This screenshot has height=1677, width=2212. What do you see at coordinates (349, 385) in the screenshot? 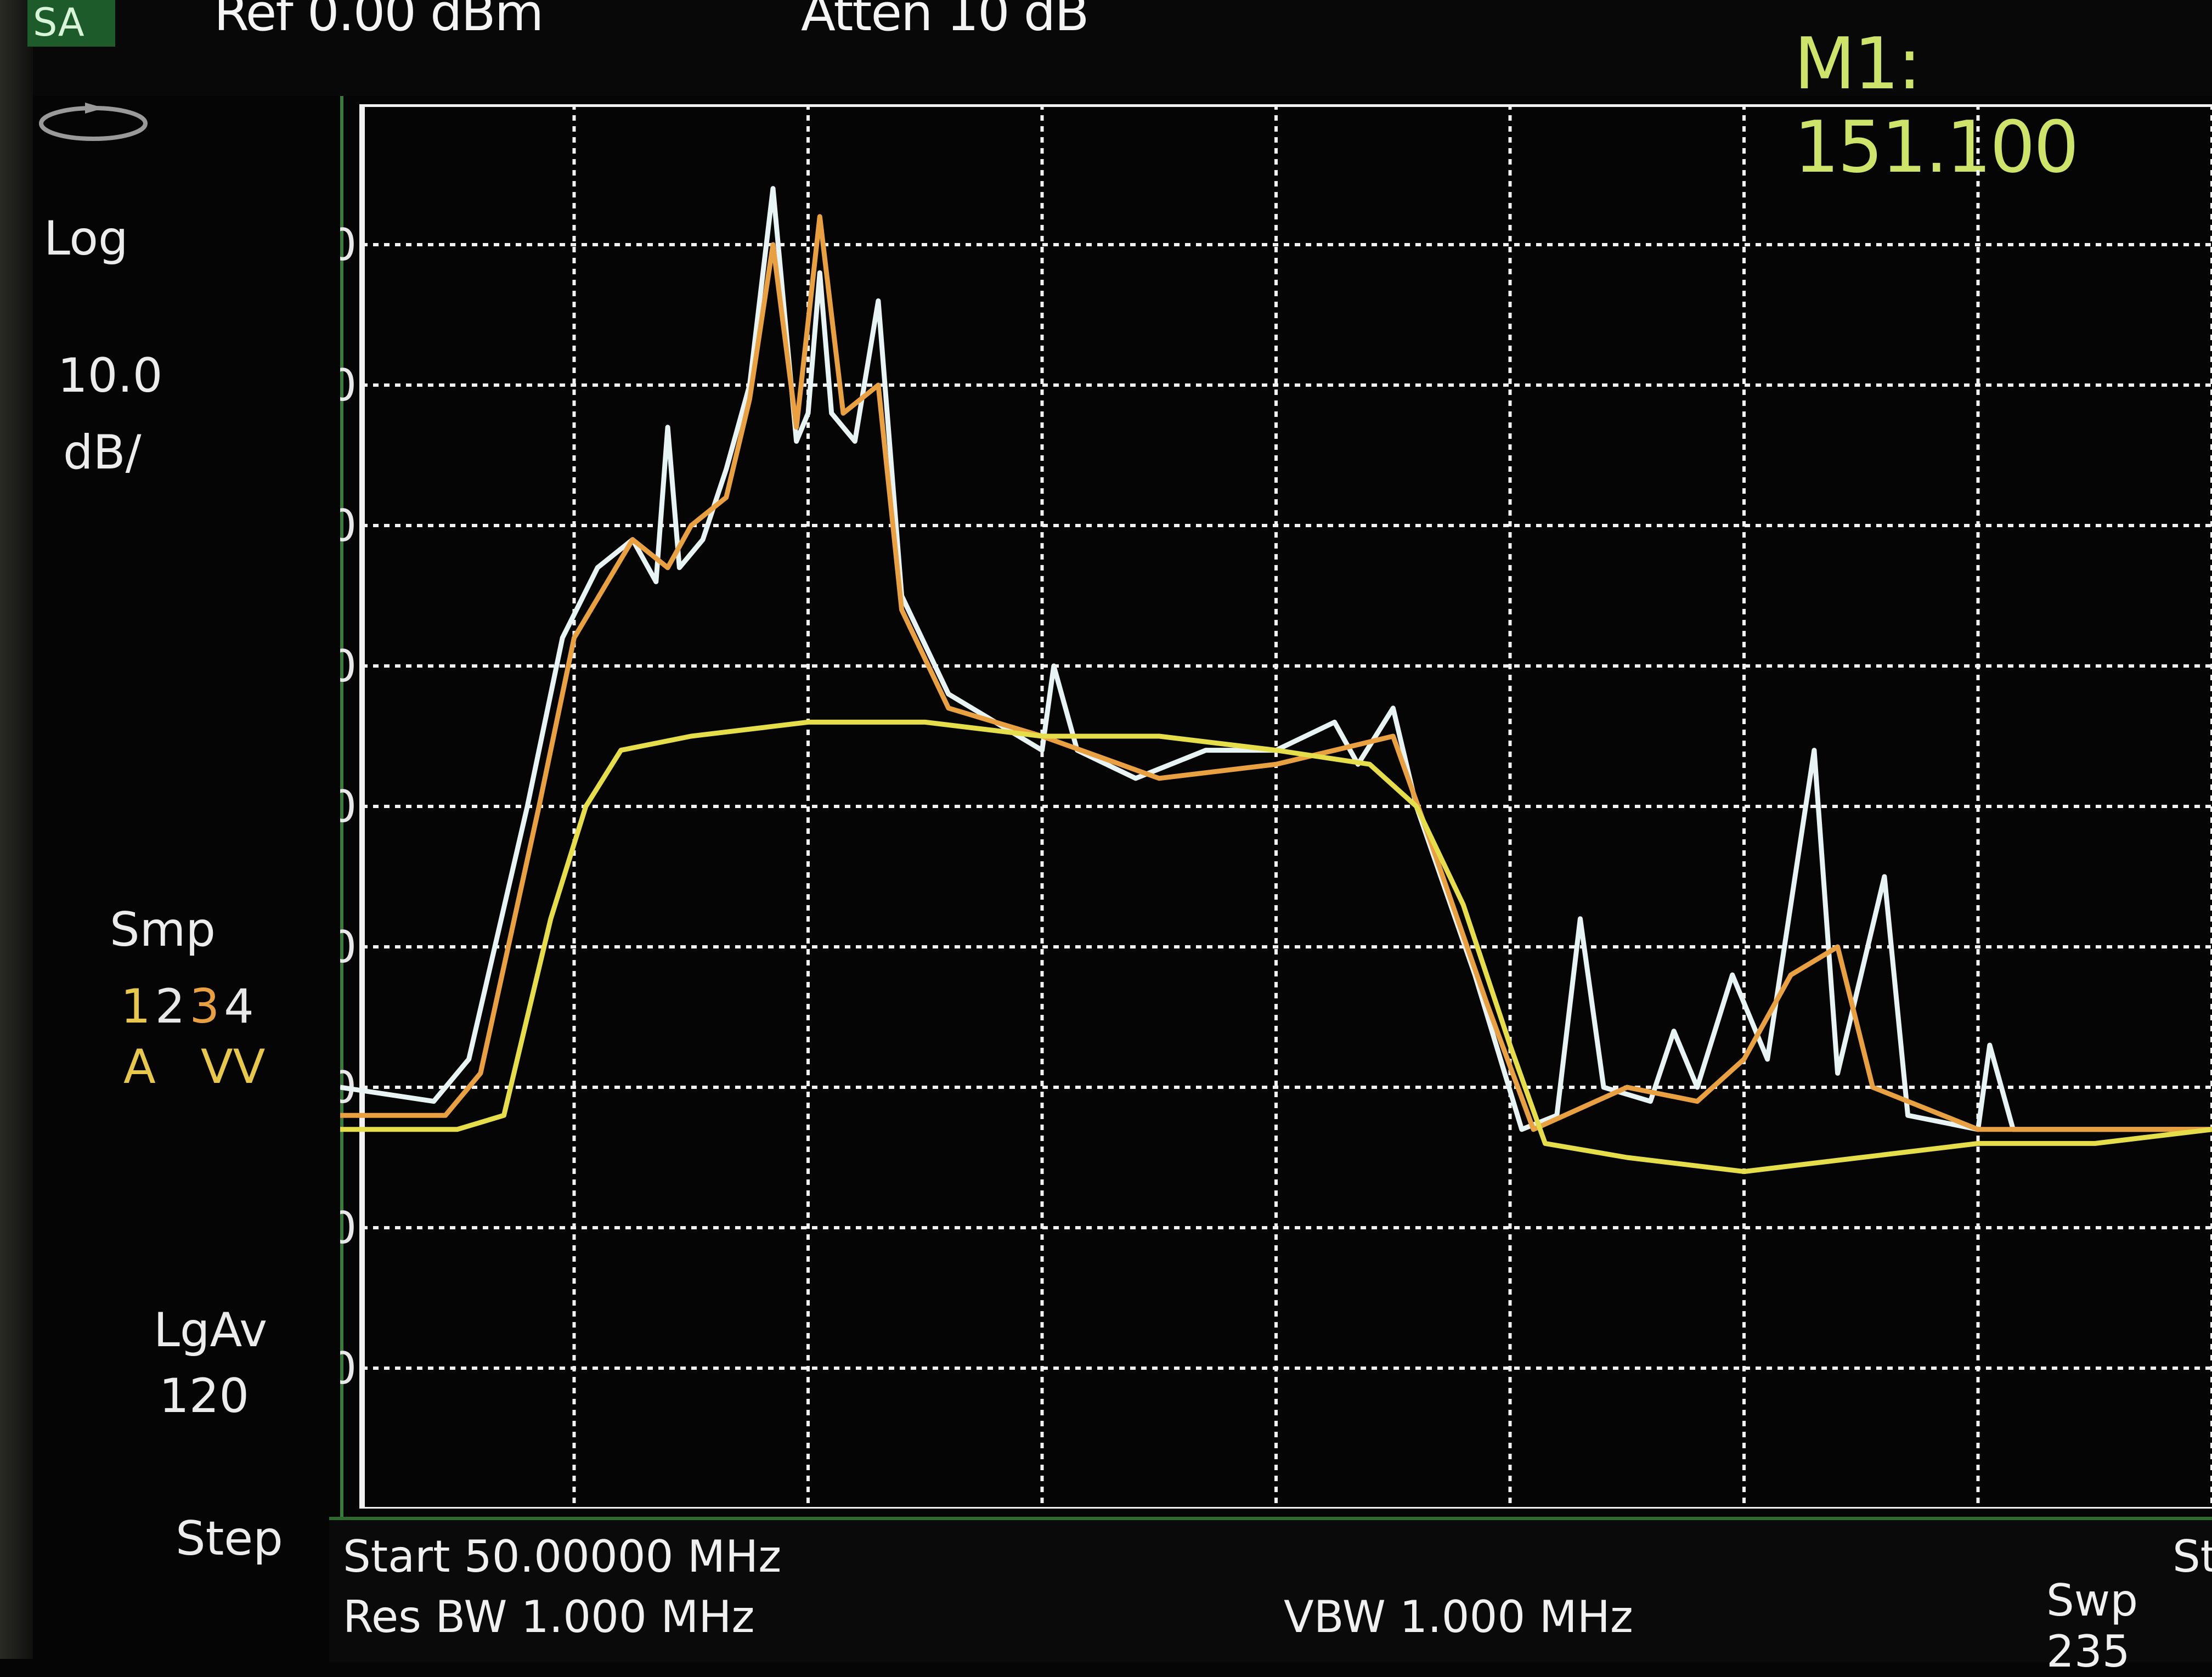
I see `y-tick-label: -20` at bounding box center [349, 385].